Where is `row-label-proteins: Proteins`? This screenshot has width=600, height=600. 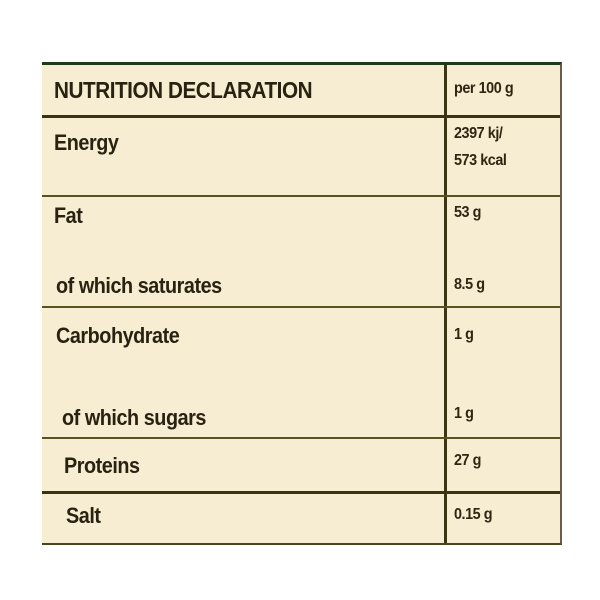
row-label-proteins: Proteins is located at coordinates (102, 465).